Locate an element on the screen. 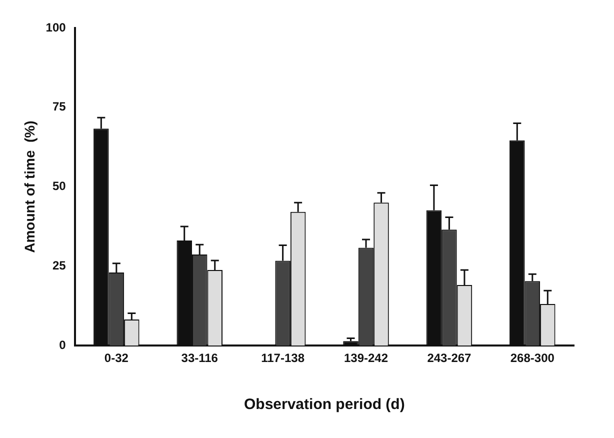 This screenshot has width=614, height=438. x-tick-label: 0-32 is located at coordinates (116, 358).